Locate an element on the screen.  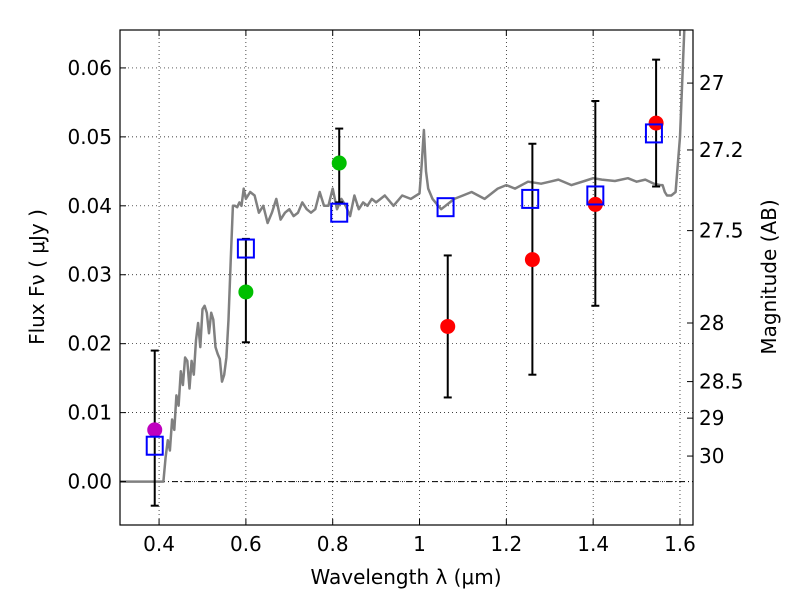
y-tick-label: 0.06 is located at coordinates (89, 68).